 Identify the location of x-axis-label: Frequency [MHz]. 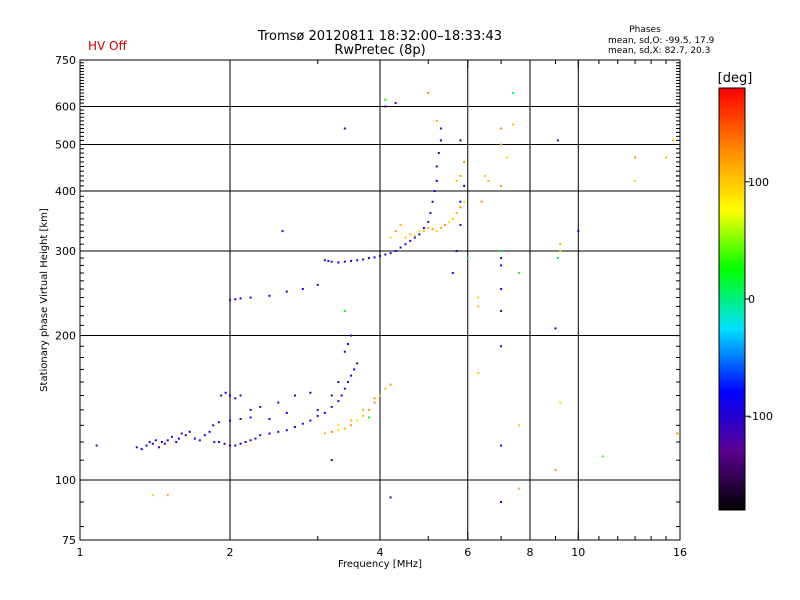
(380, 564).